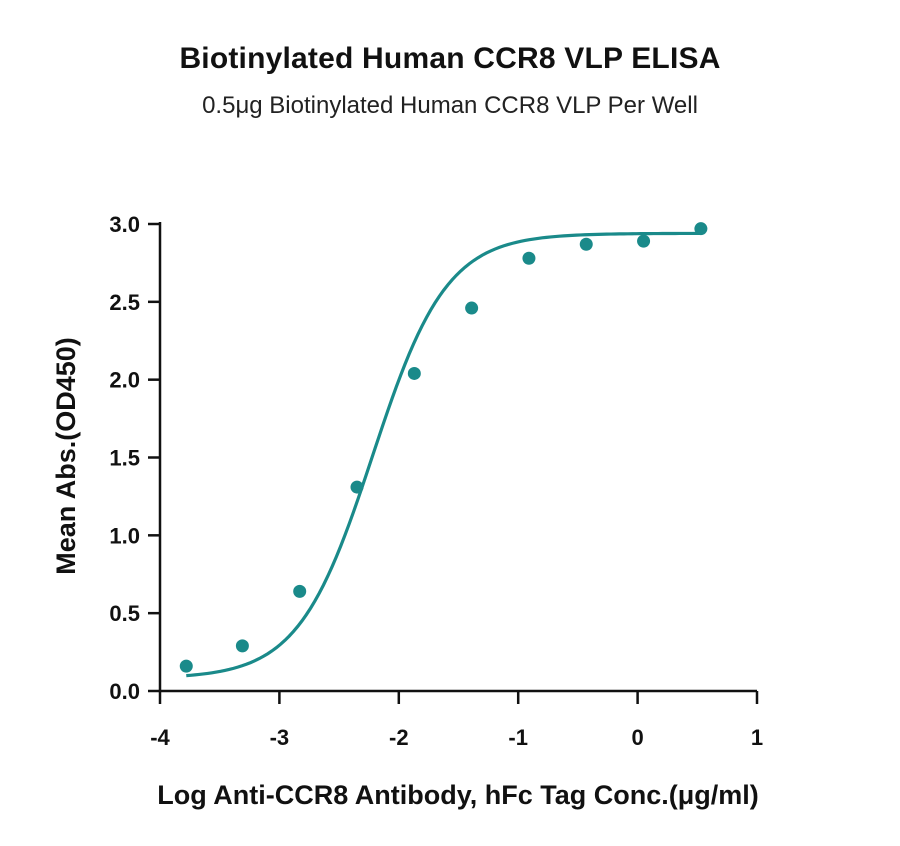 This screenshot has width=900, height=846. Describe the element at coordinates (637, 737) in the screenshot. I see `x-tick-label: 0` at that location.